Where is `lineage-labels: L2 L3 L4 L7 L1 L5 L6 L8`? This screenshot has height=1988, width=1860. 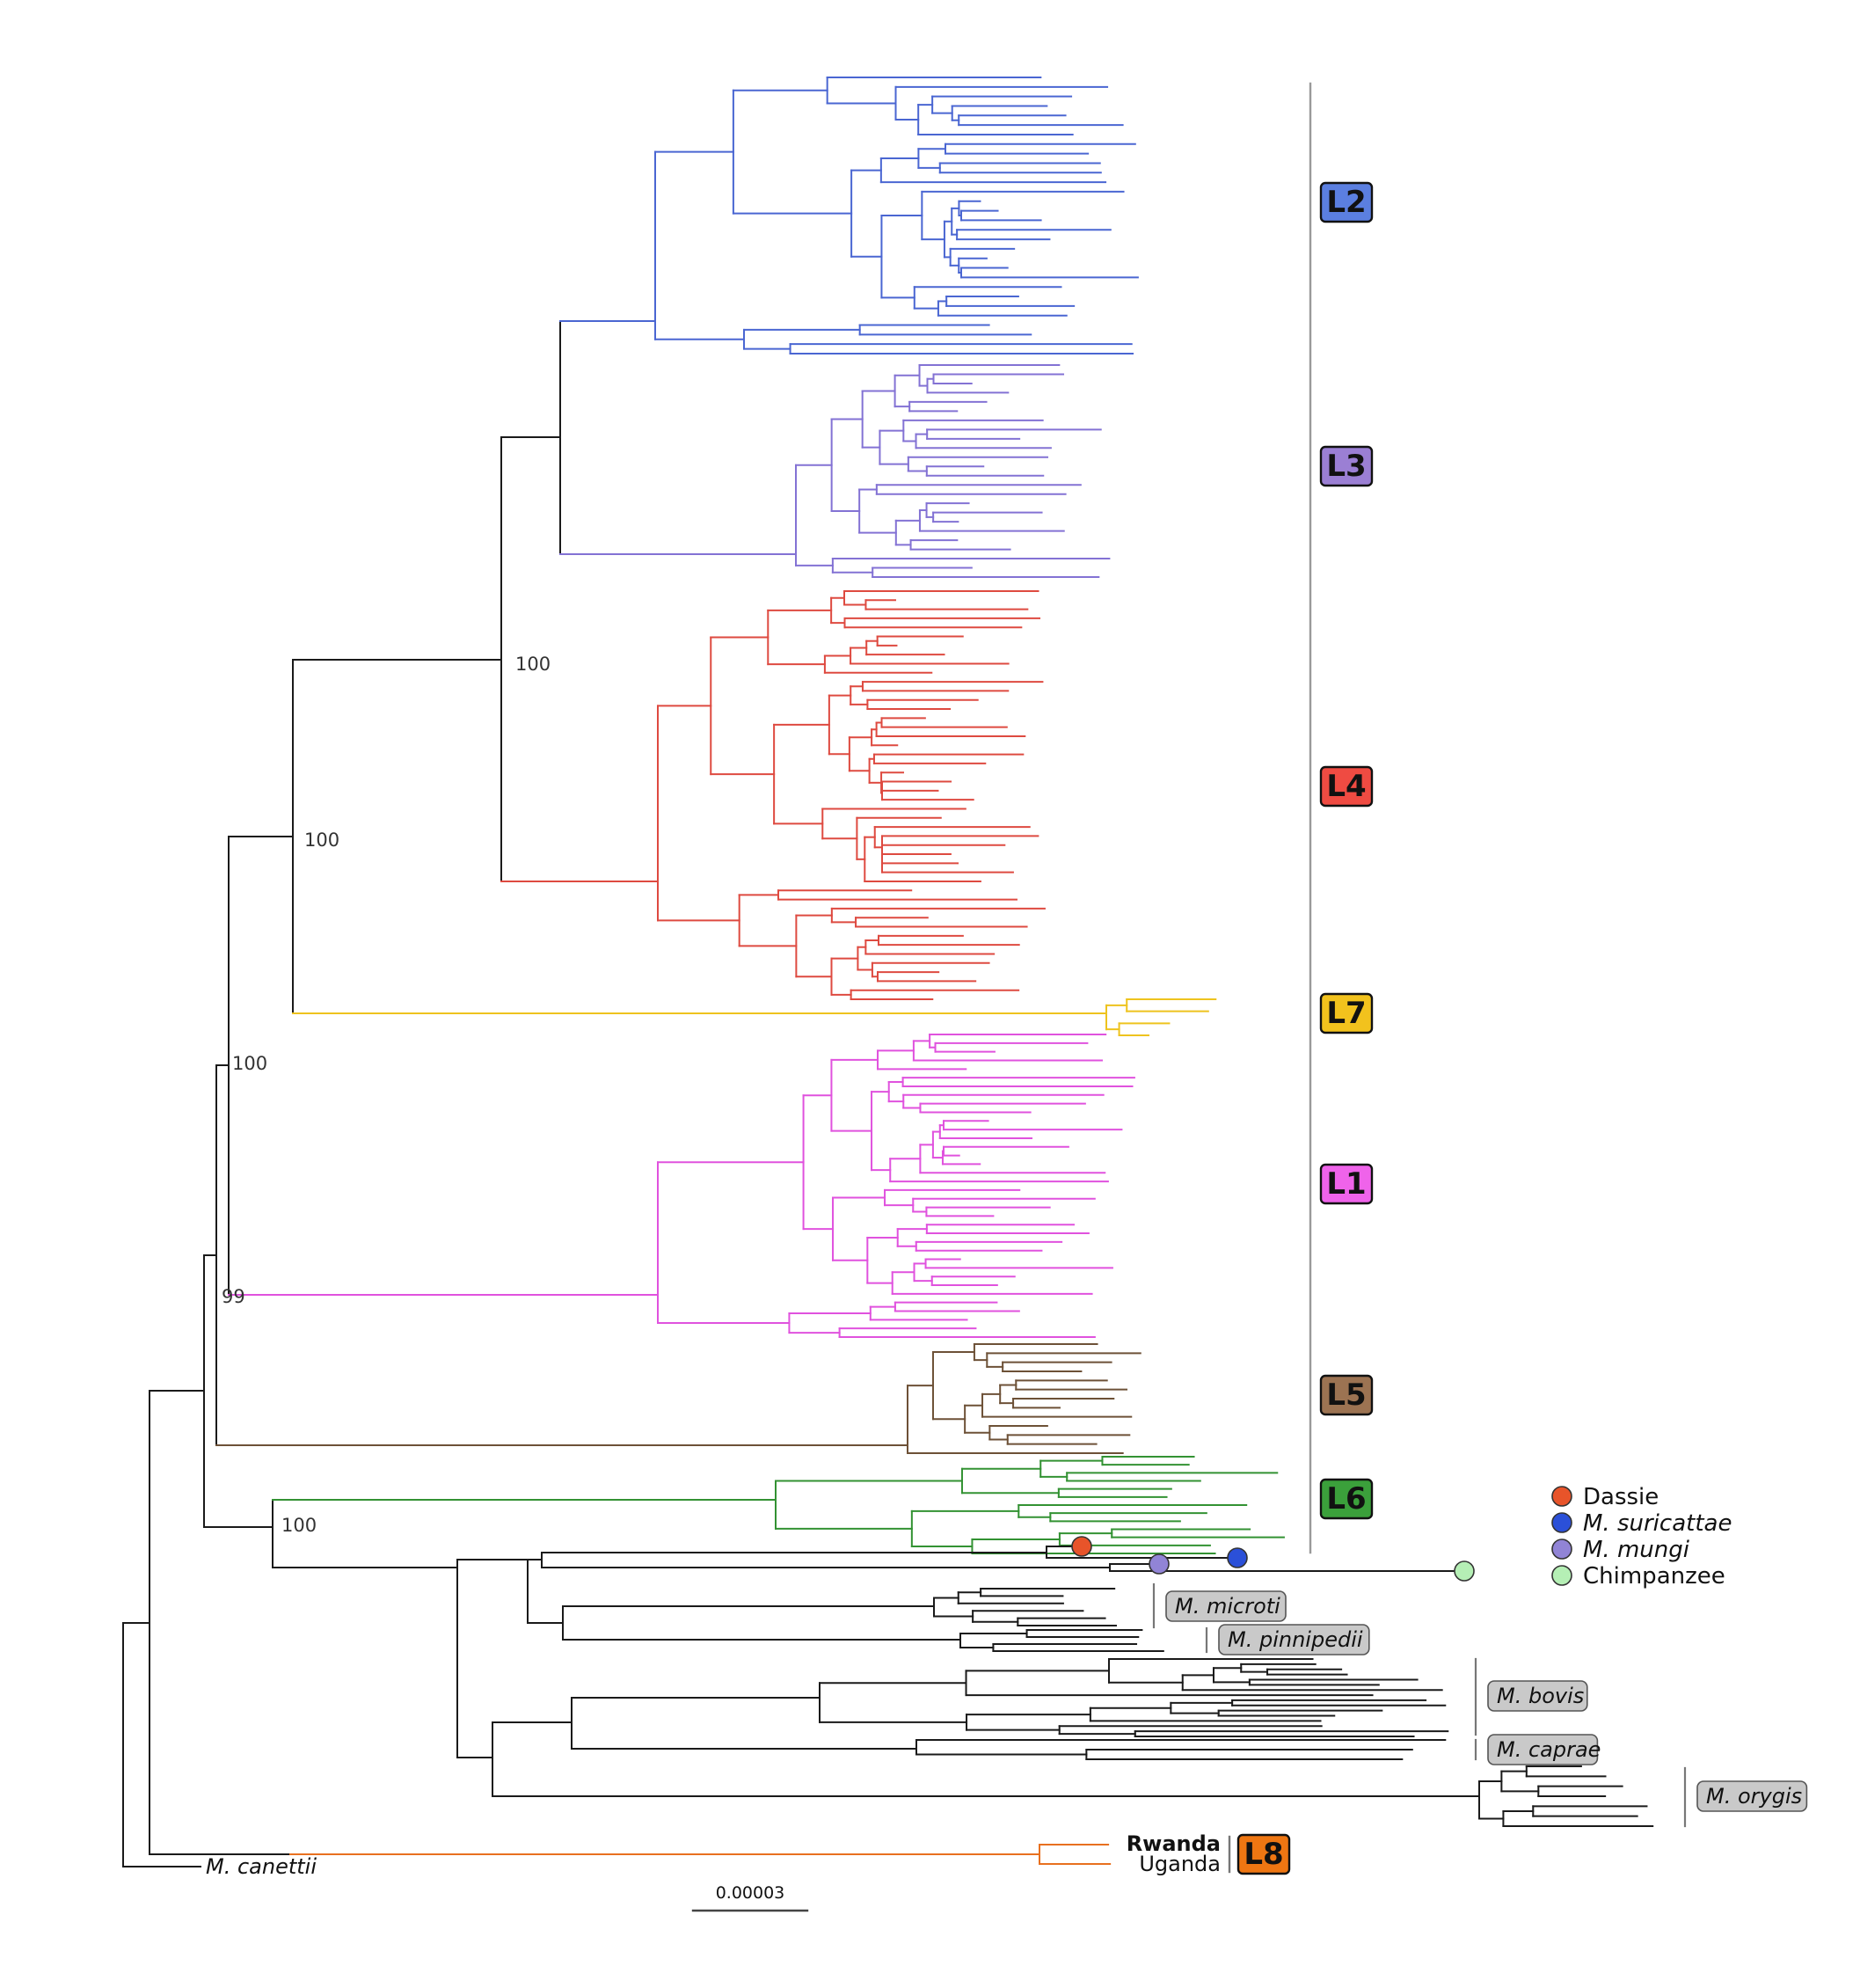 lineage-labels: L2 L3 L4 L7 L1 L5 L6 L8 is located at coordinates (1305, 1028).